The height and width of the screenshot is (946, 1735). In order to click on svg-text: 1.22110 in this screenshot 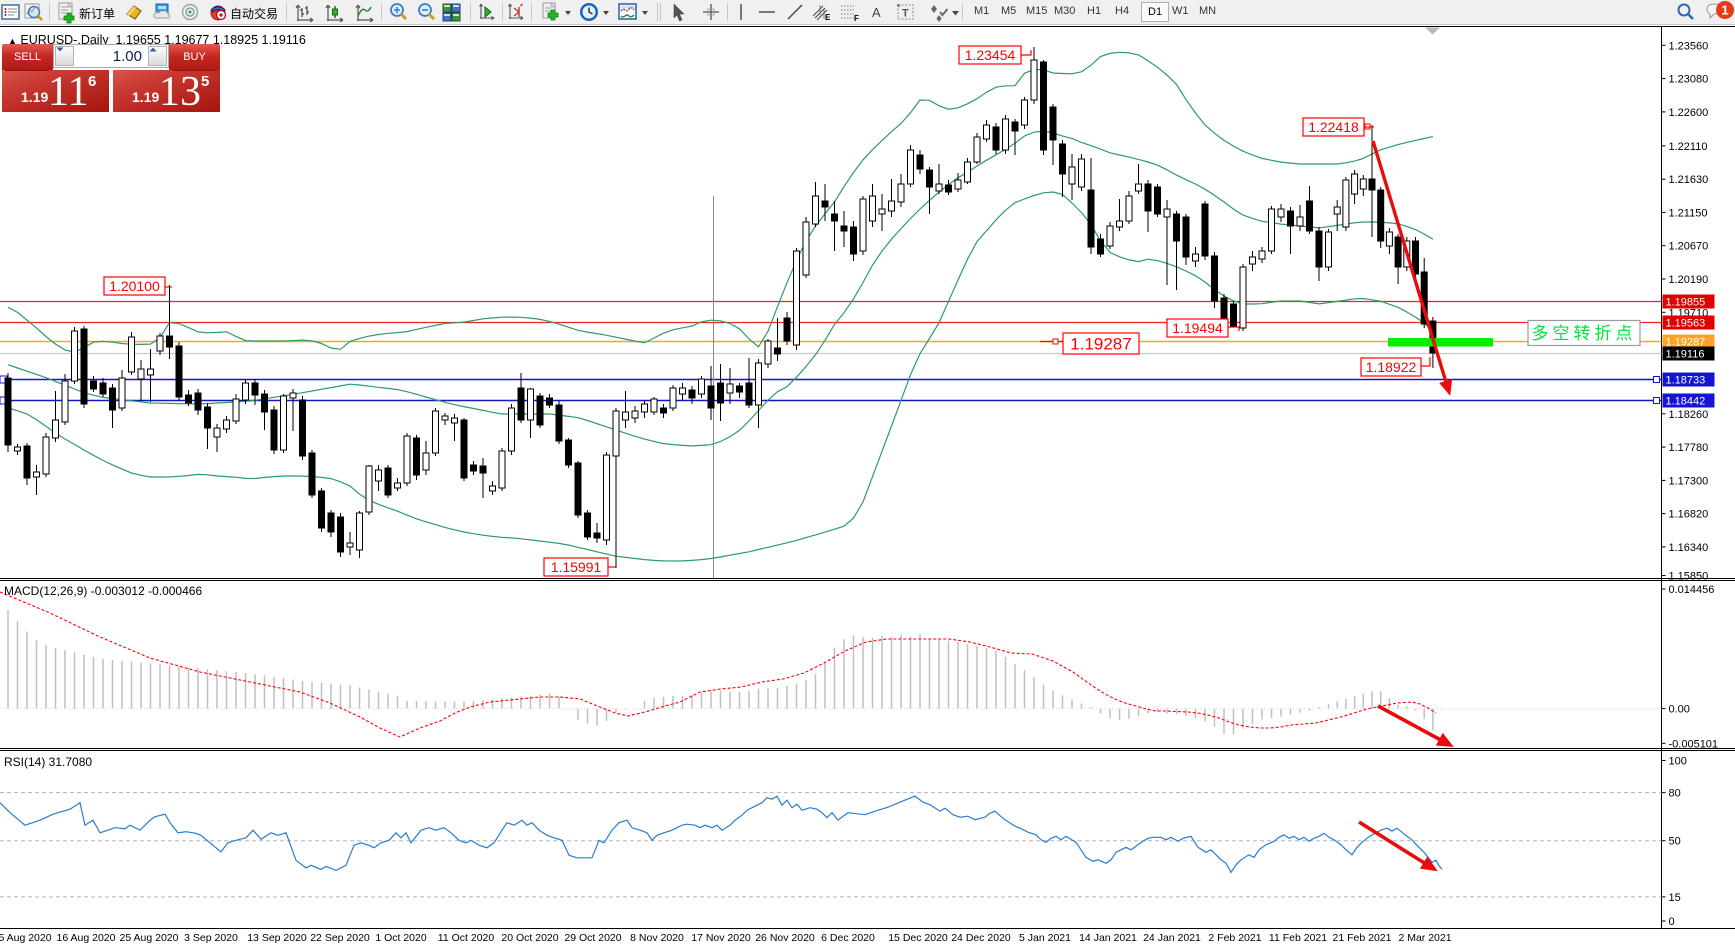, I will do `click(1688, 147)`.